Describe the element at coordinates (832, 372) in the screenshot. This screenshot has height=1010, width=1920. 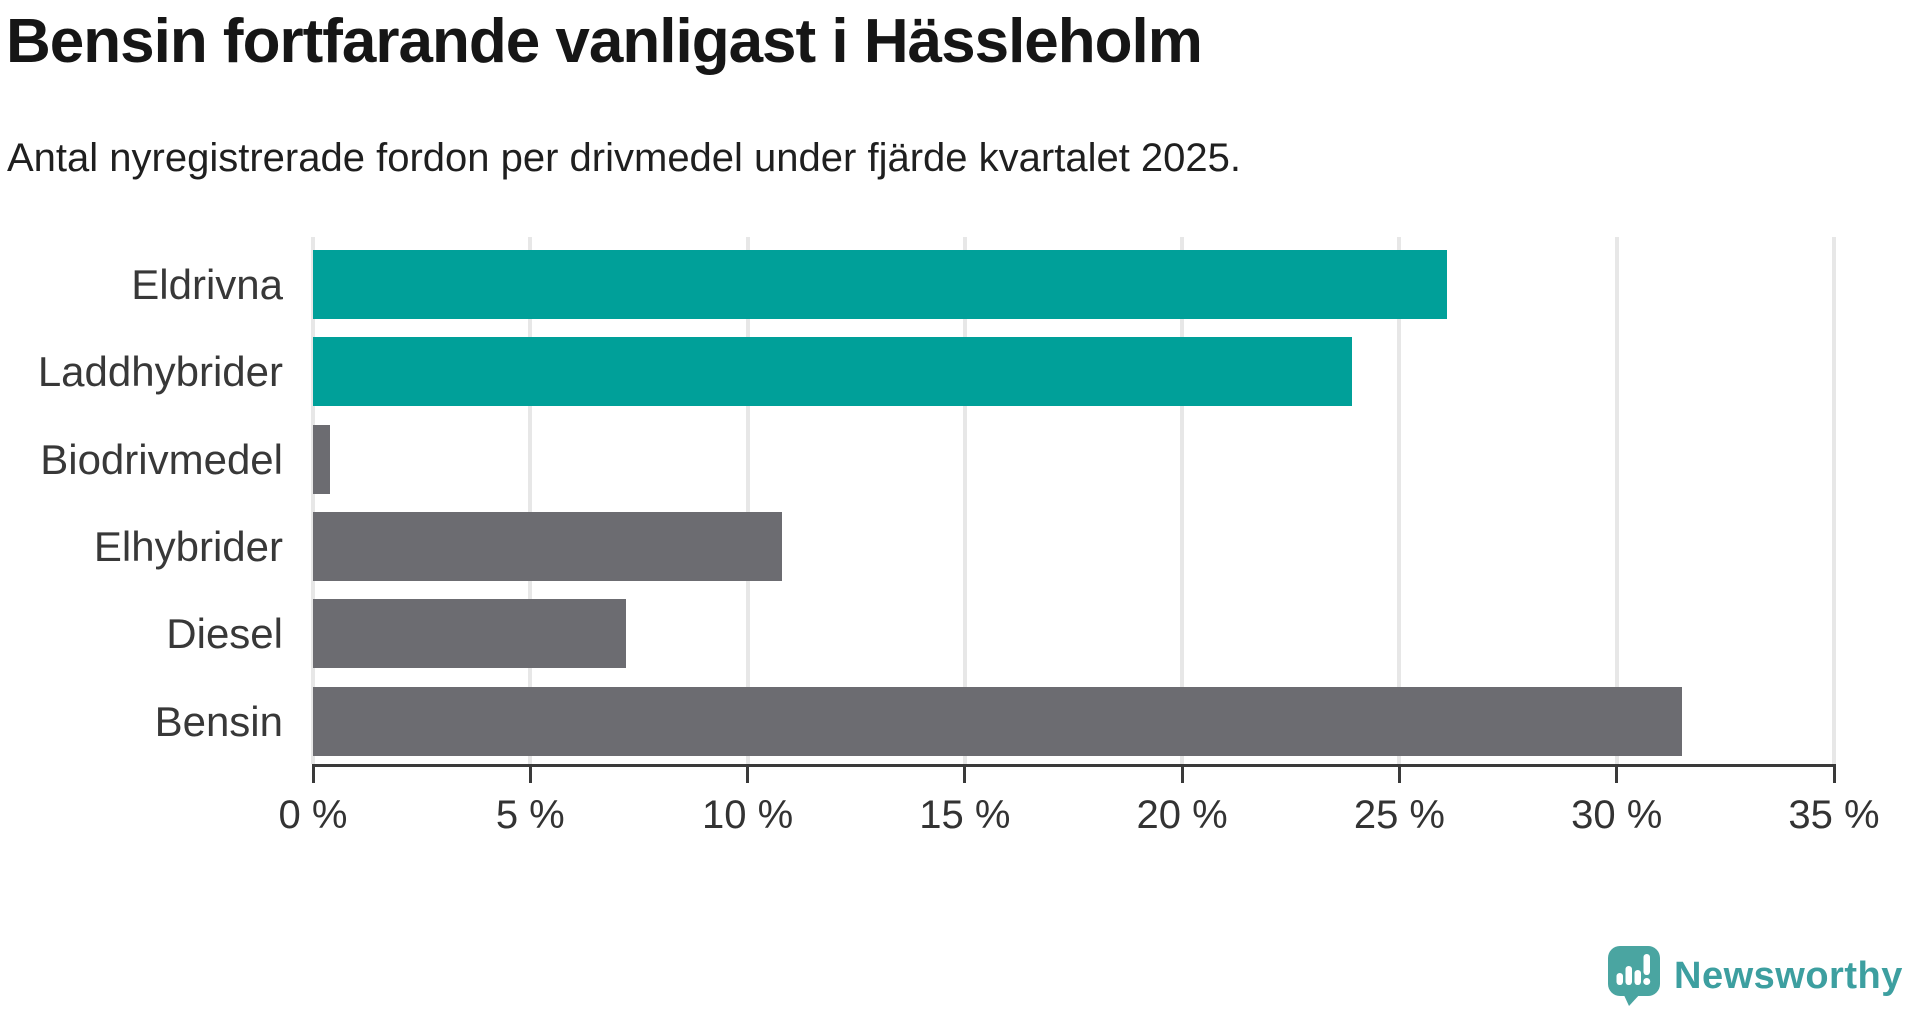
I see `bar-laddhybrider` at that location.